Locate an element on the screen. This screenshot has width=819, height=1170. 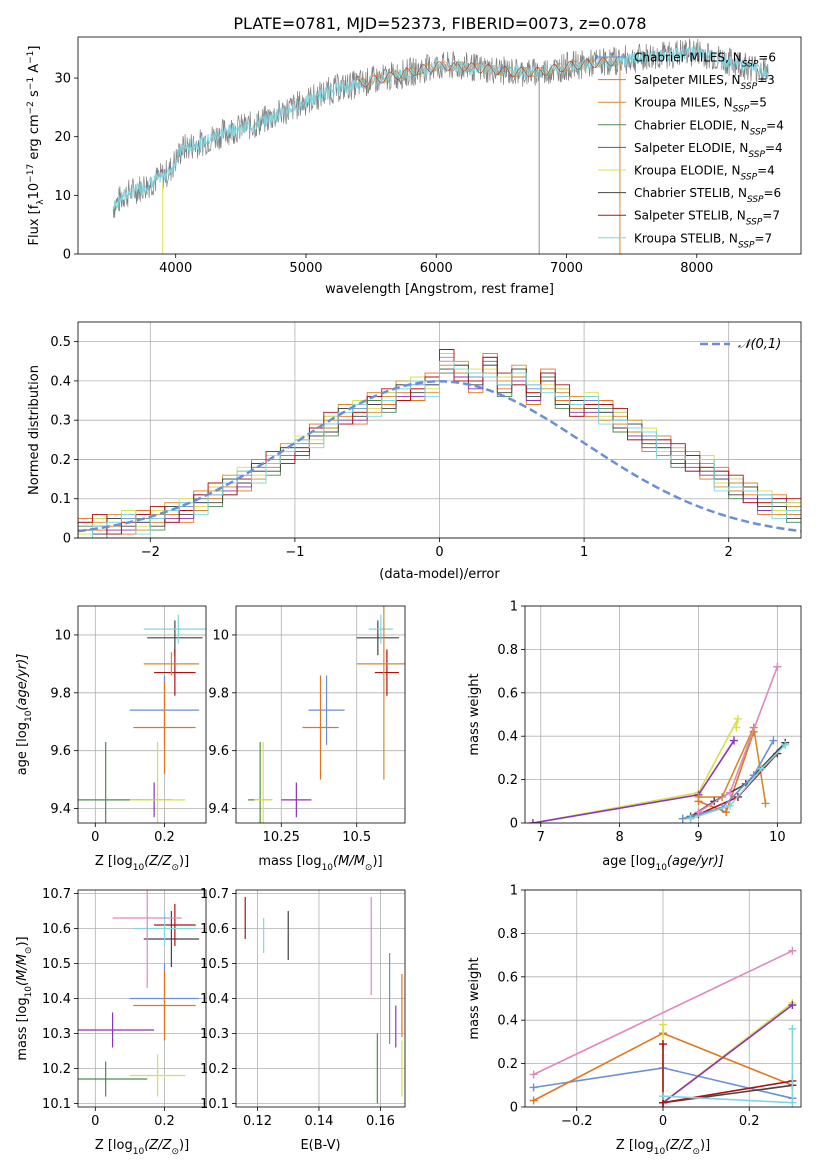
legend-entry: Salpeter MILES, NSSP=3 is located at coordinates (704, 82).